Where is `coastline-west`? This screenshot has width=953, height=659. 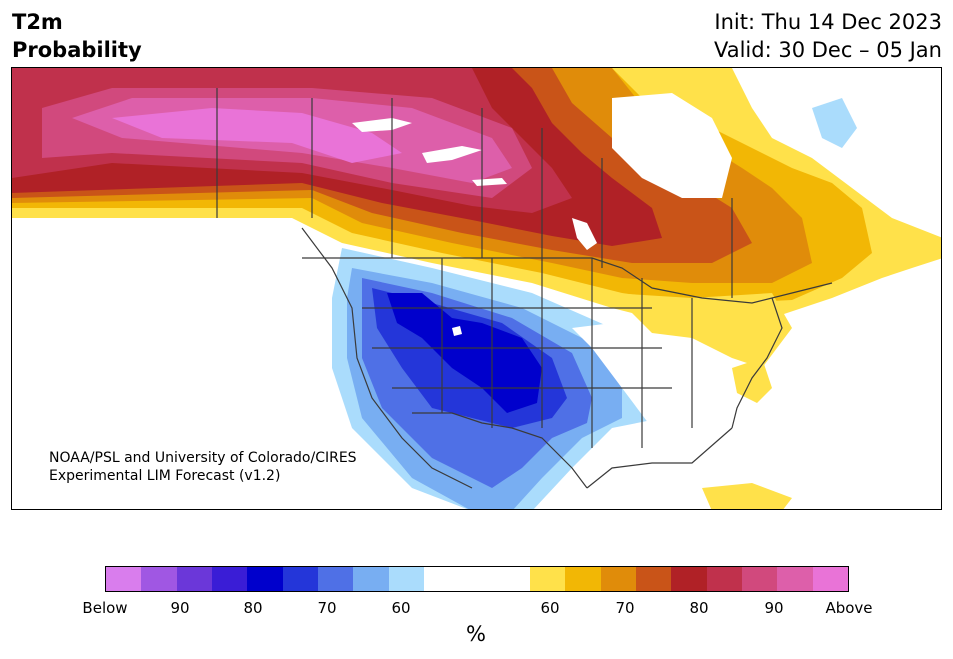
coastline-west is located at coordinates (387, 358).